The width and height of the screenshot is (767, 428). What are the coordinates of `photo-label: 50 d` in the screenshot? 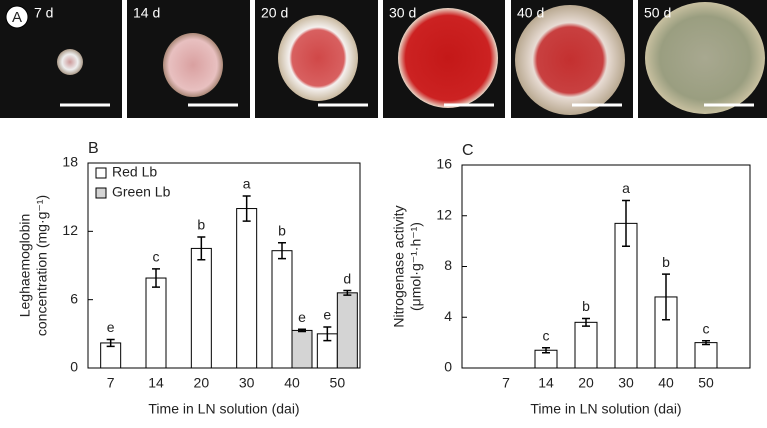 It's located at (657, 13).